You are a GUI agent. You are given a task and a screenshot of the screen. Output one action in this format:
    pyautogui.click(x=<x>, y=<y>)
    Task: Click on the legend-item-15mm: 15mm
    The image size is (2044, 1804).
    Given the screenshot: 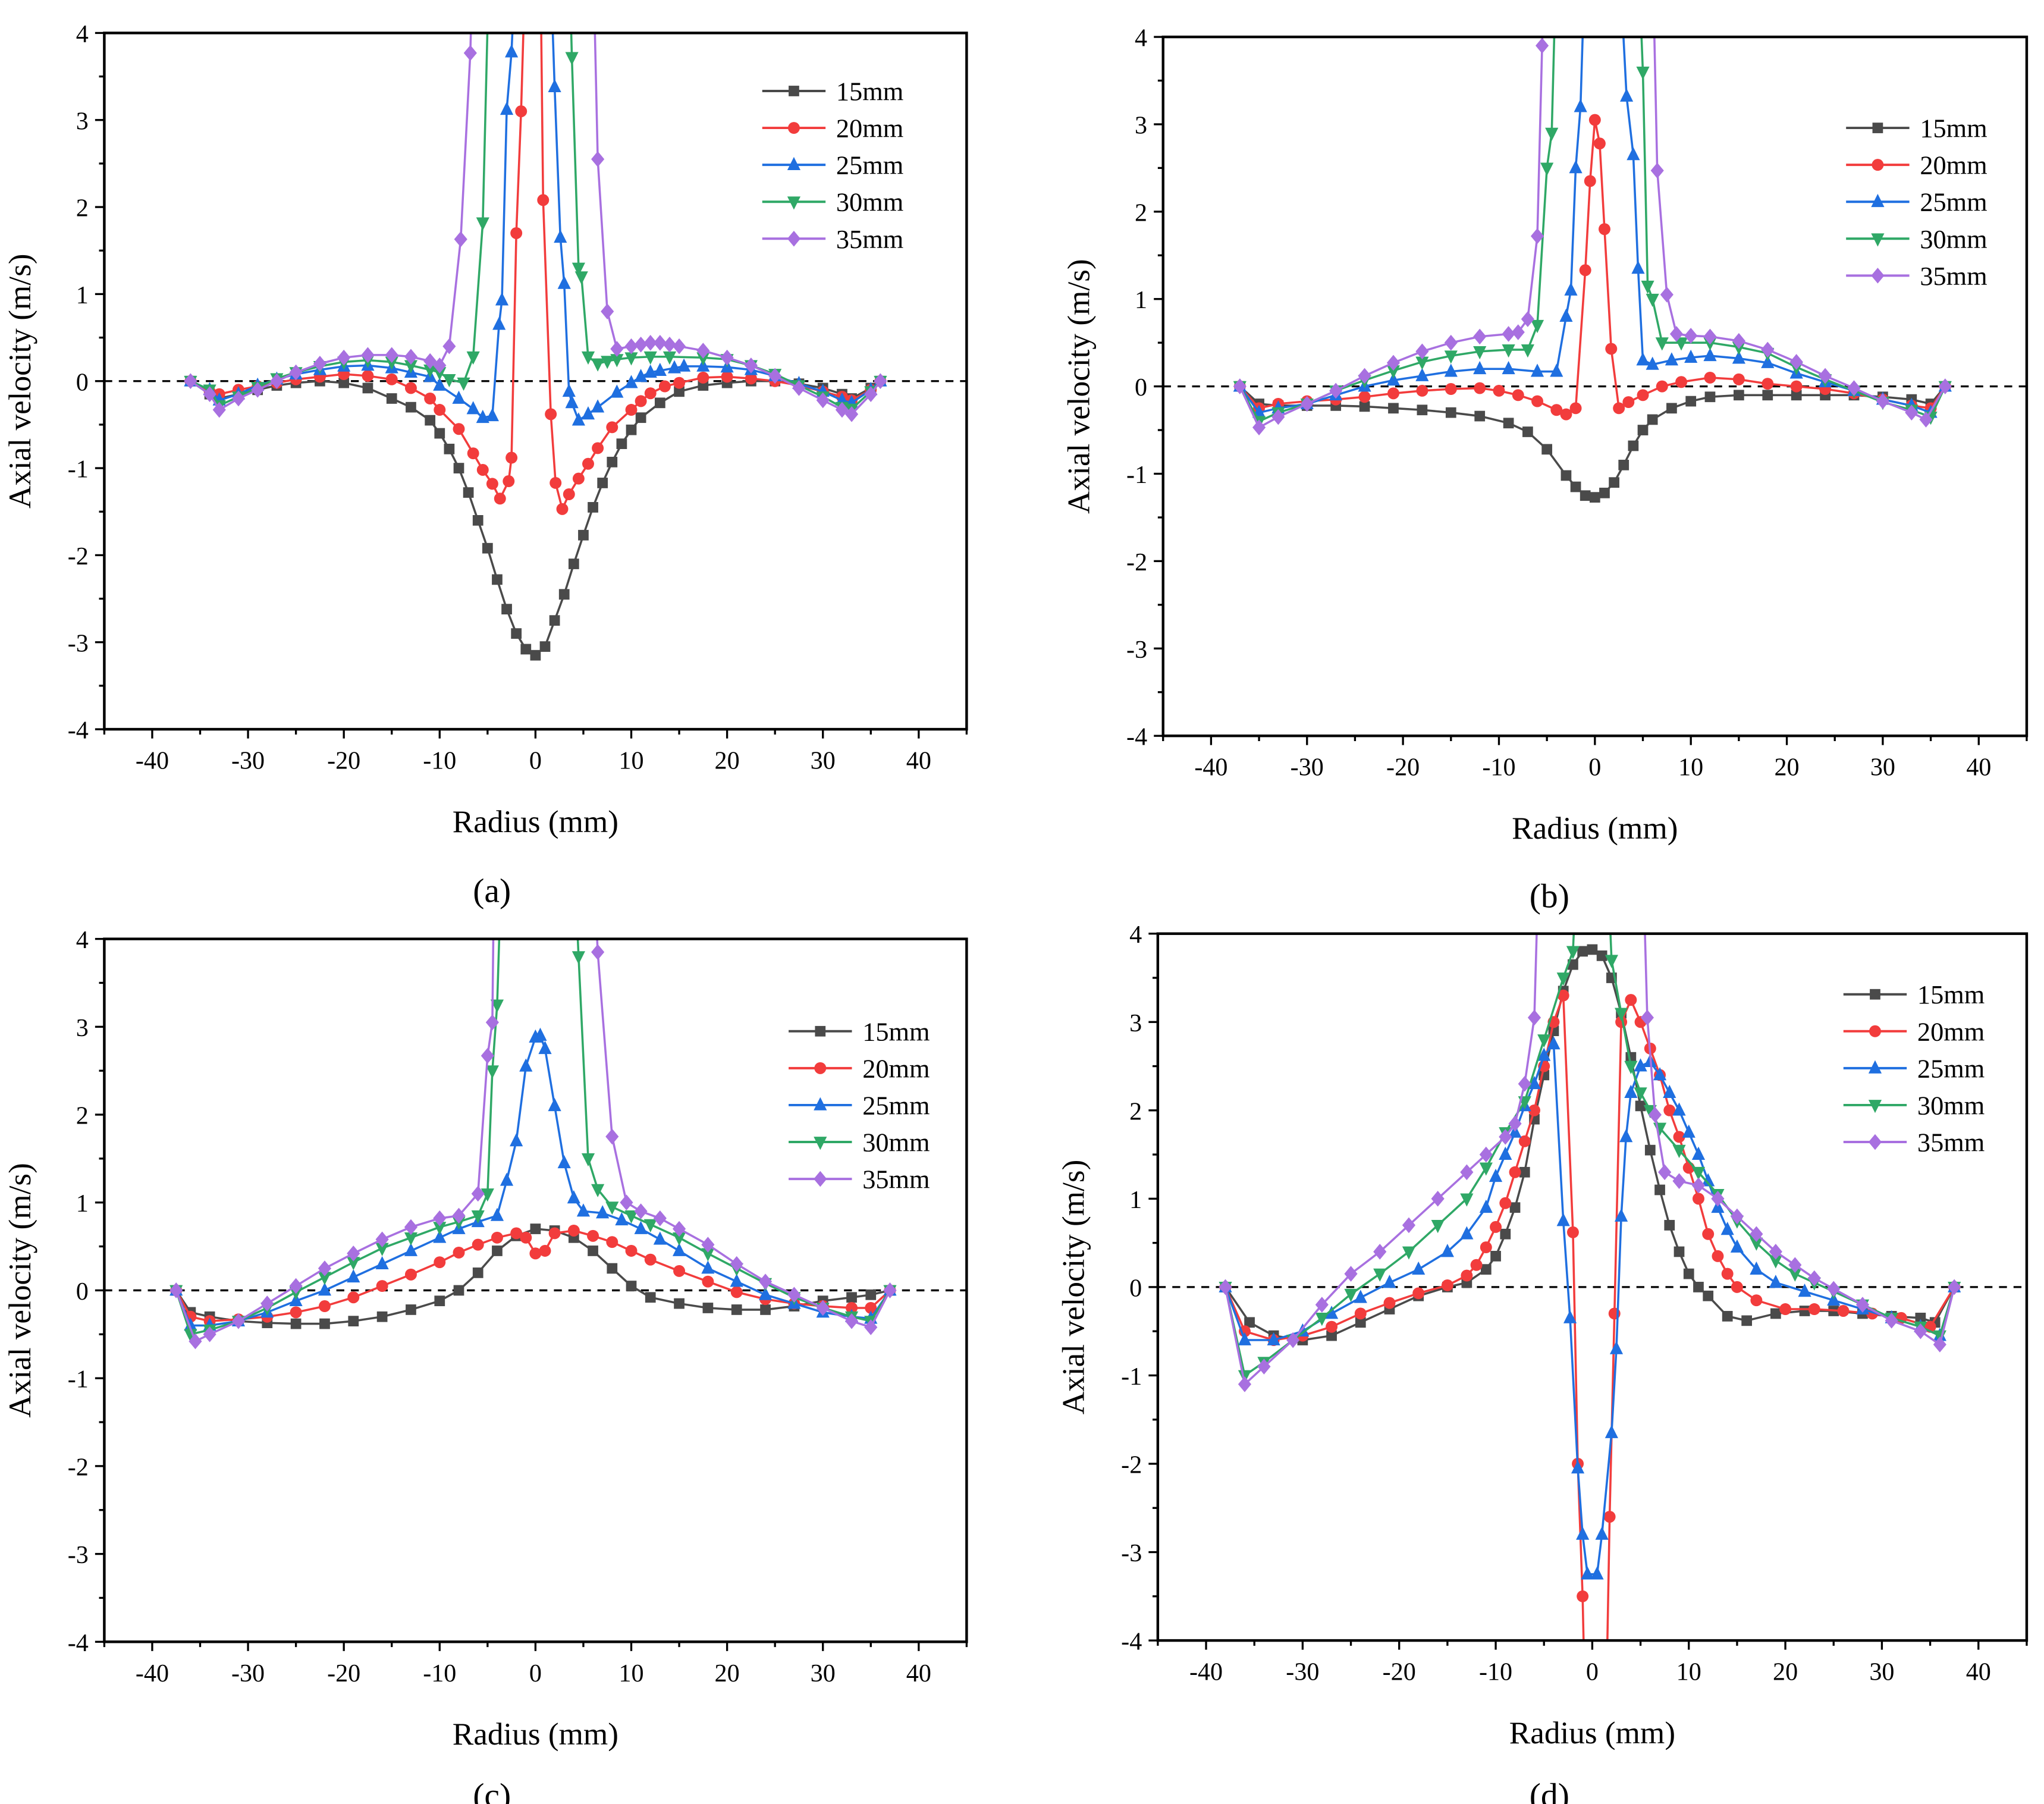 What is the action you would take?
    pyautogui.click(x=832, y=91)
    